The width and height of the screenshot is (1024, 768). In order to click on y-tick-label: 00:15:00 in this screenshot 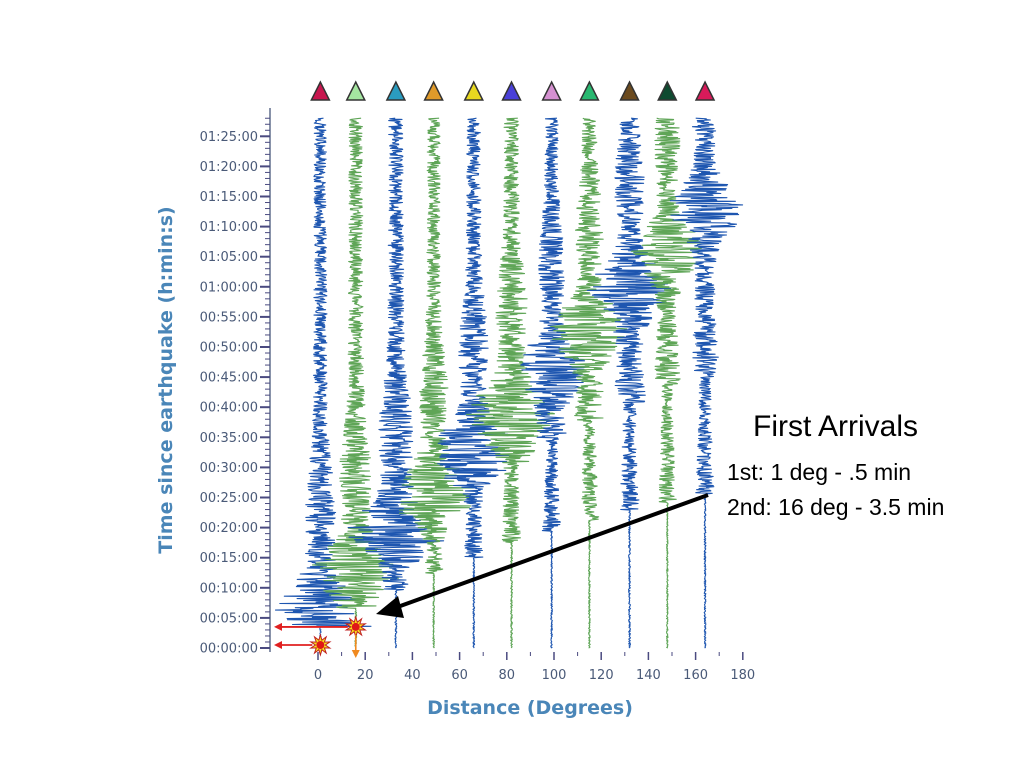, I will do `click(229, 558)`.